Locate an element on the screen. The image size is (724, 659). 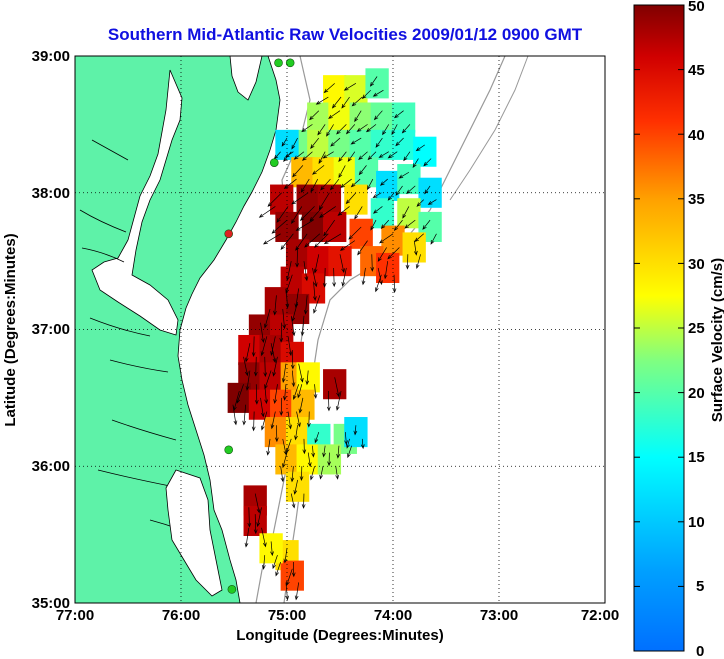
colorbar-tick-label: 35 is located at coordinates (696, 199).